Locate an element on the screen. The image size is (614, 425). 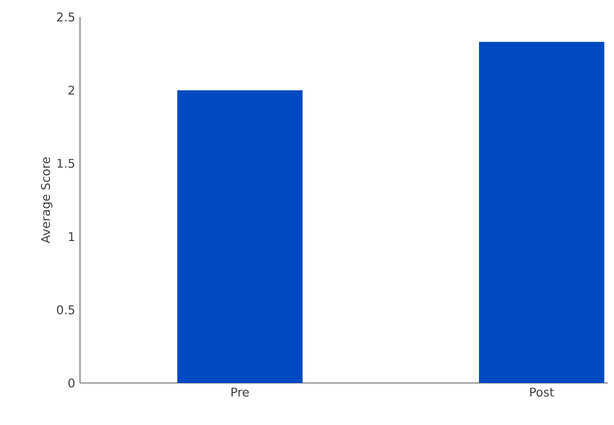
y-tick-label: 2.5 is located at coordinates (65, 17).